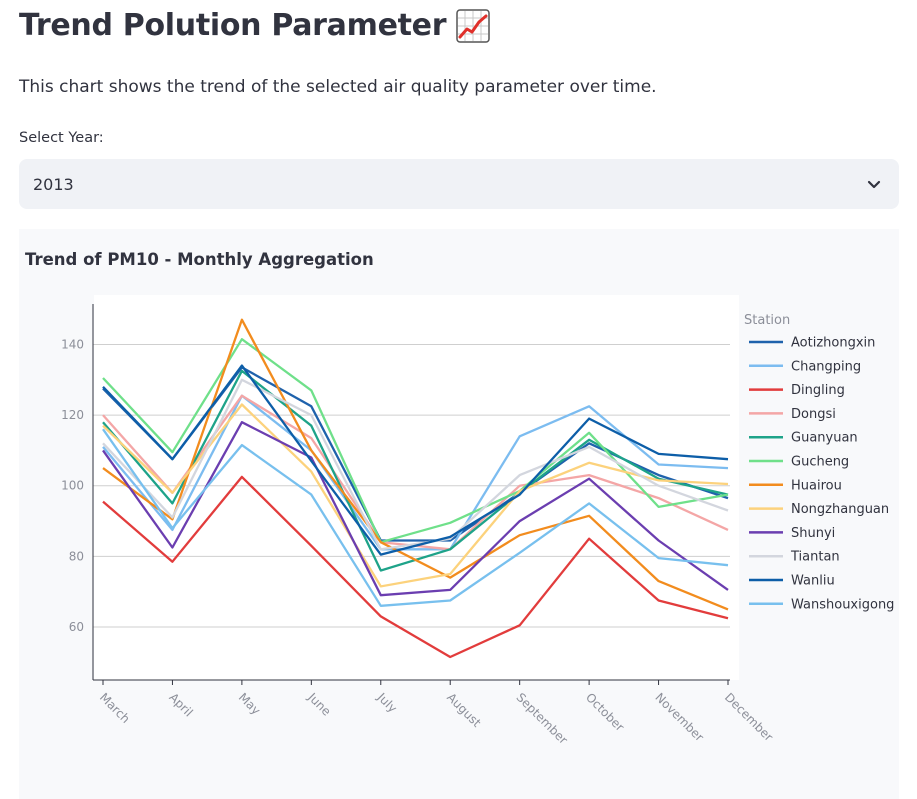  I want to click on legend-item-changping: Changping, so click(805, 366).